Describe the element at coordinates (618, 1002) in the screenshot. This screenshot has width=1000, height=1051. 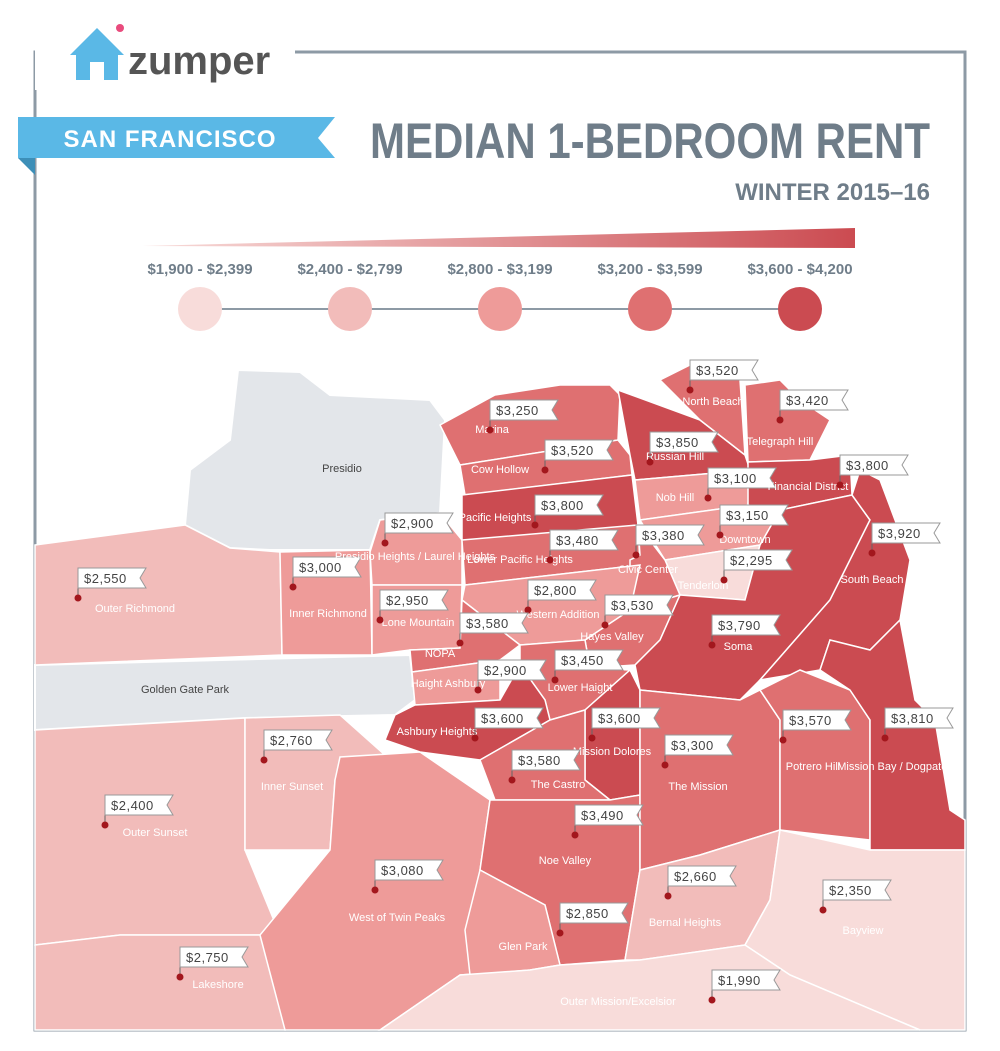
I see `neighborhood-name: Outer Mission/Excelsior` at that location.